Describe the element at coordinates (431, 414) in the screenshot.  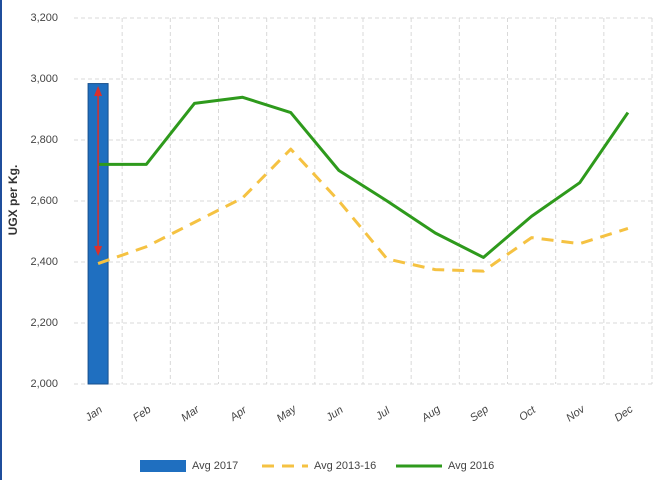
I see `x-tick-label: Aug` at that location.